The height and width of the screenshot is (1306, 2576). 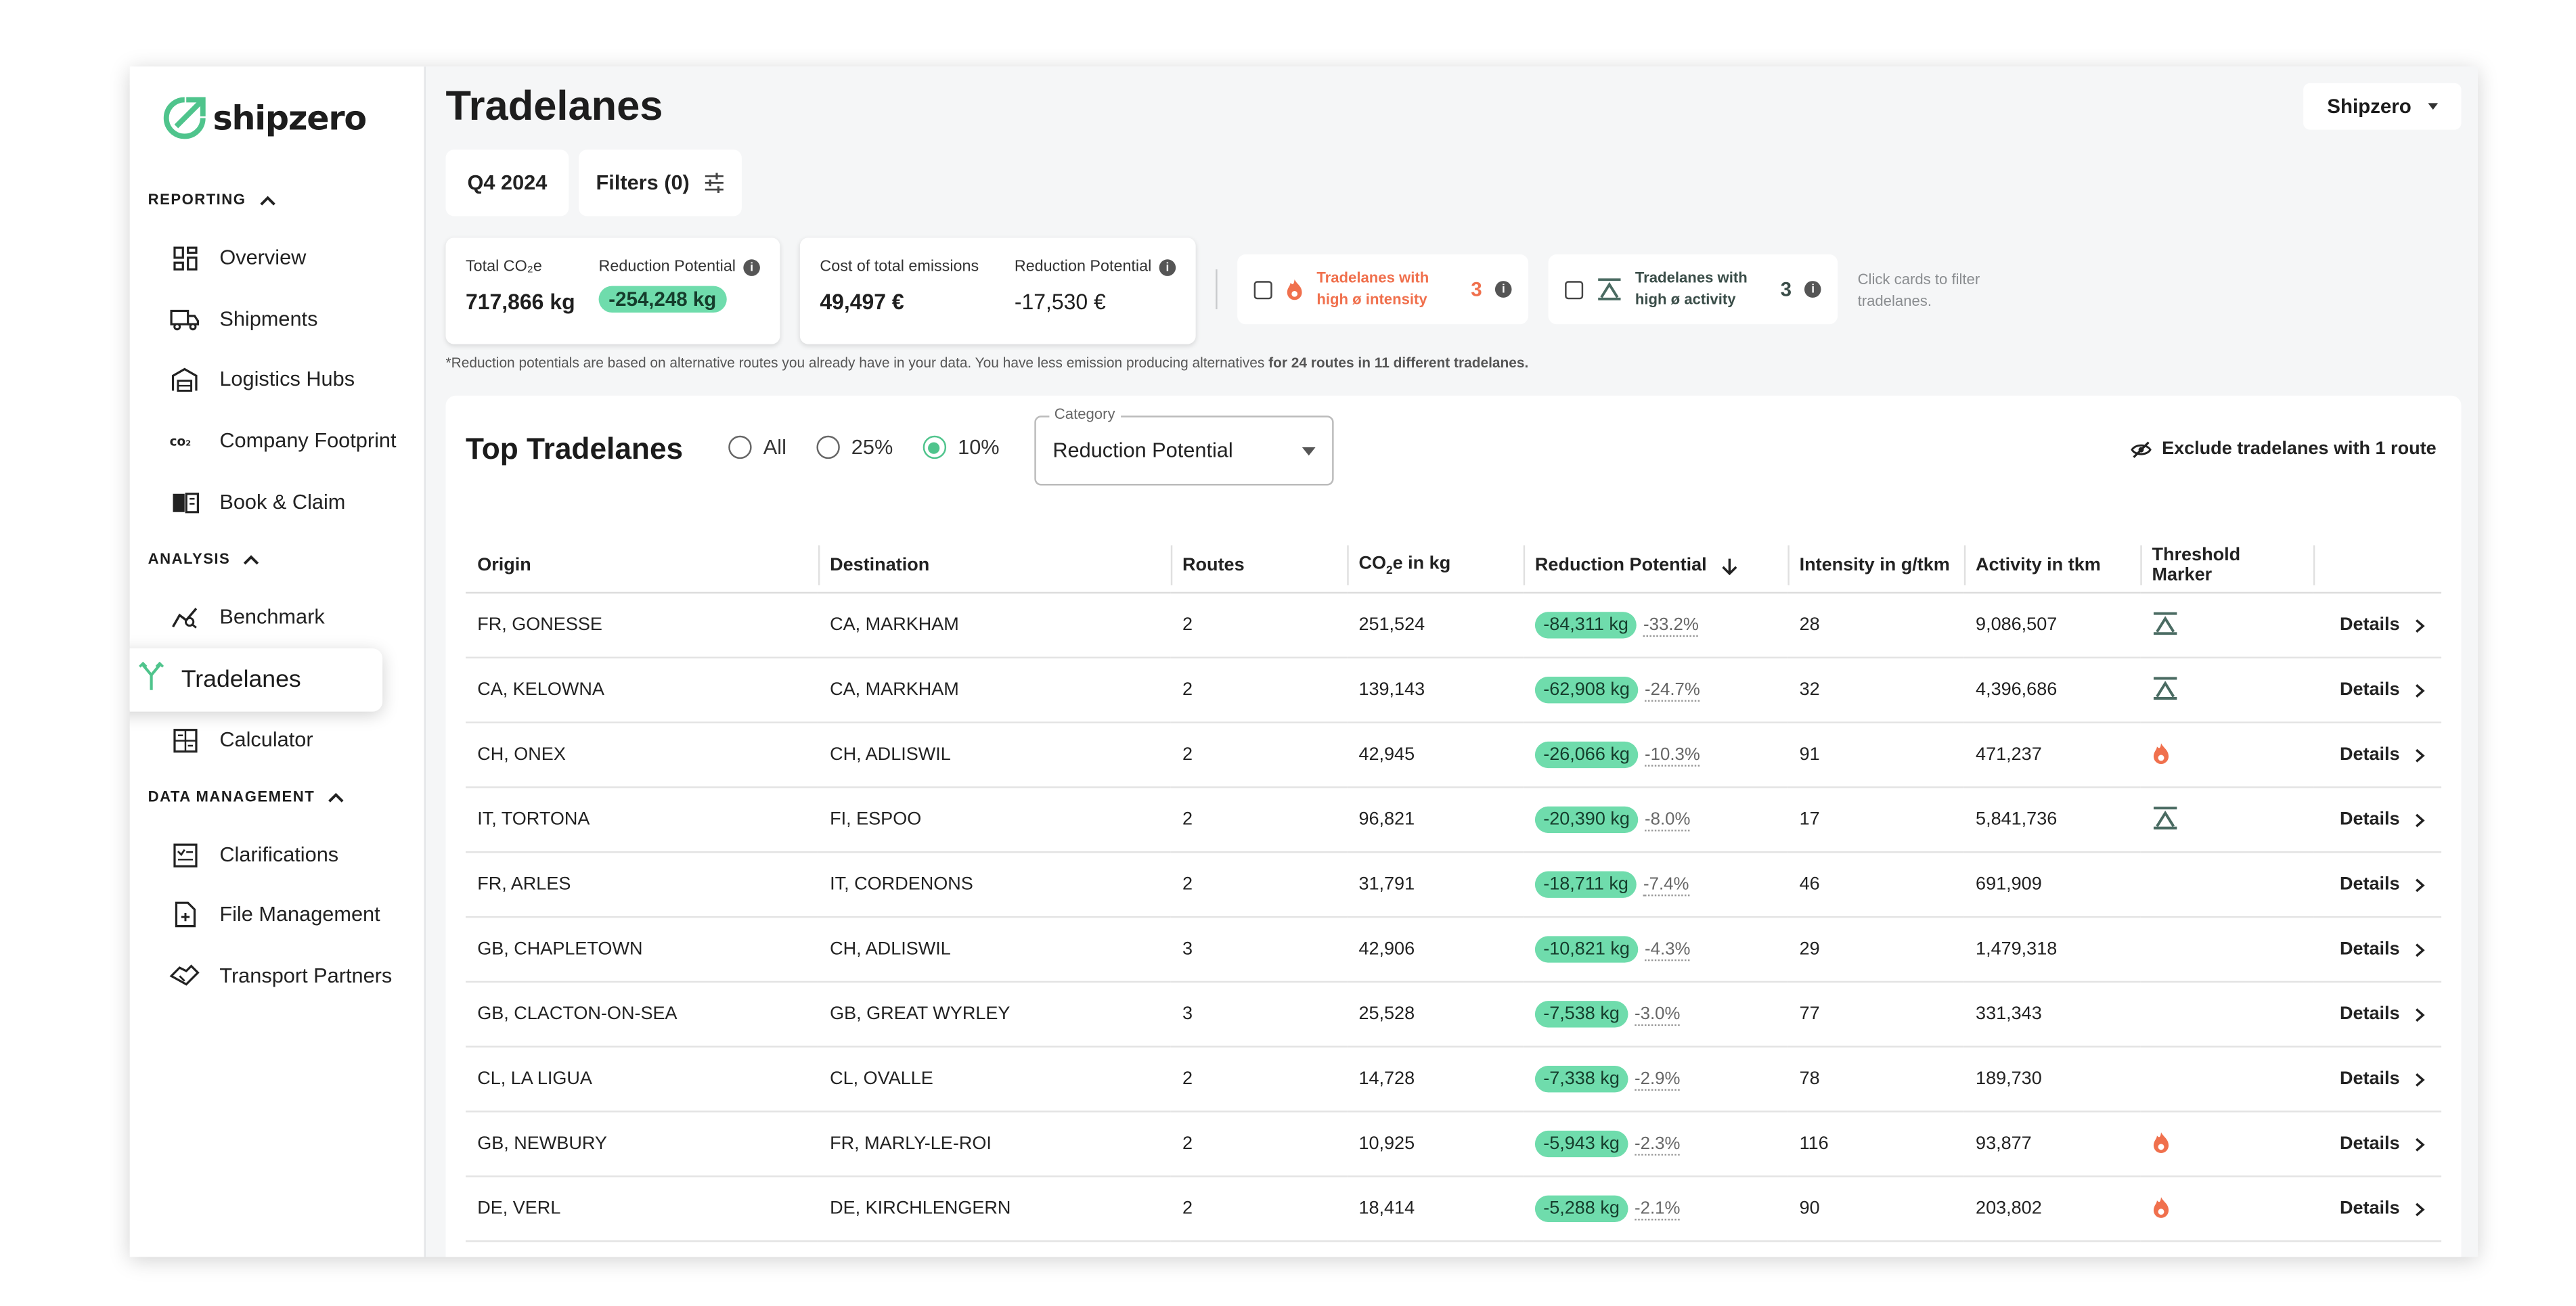 What do you see at coordinates (1672, 755) in the screenshot?
I see `reduction-percent: -10.3%` at bounding box center [1672, 755].